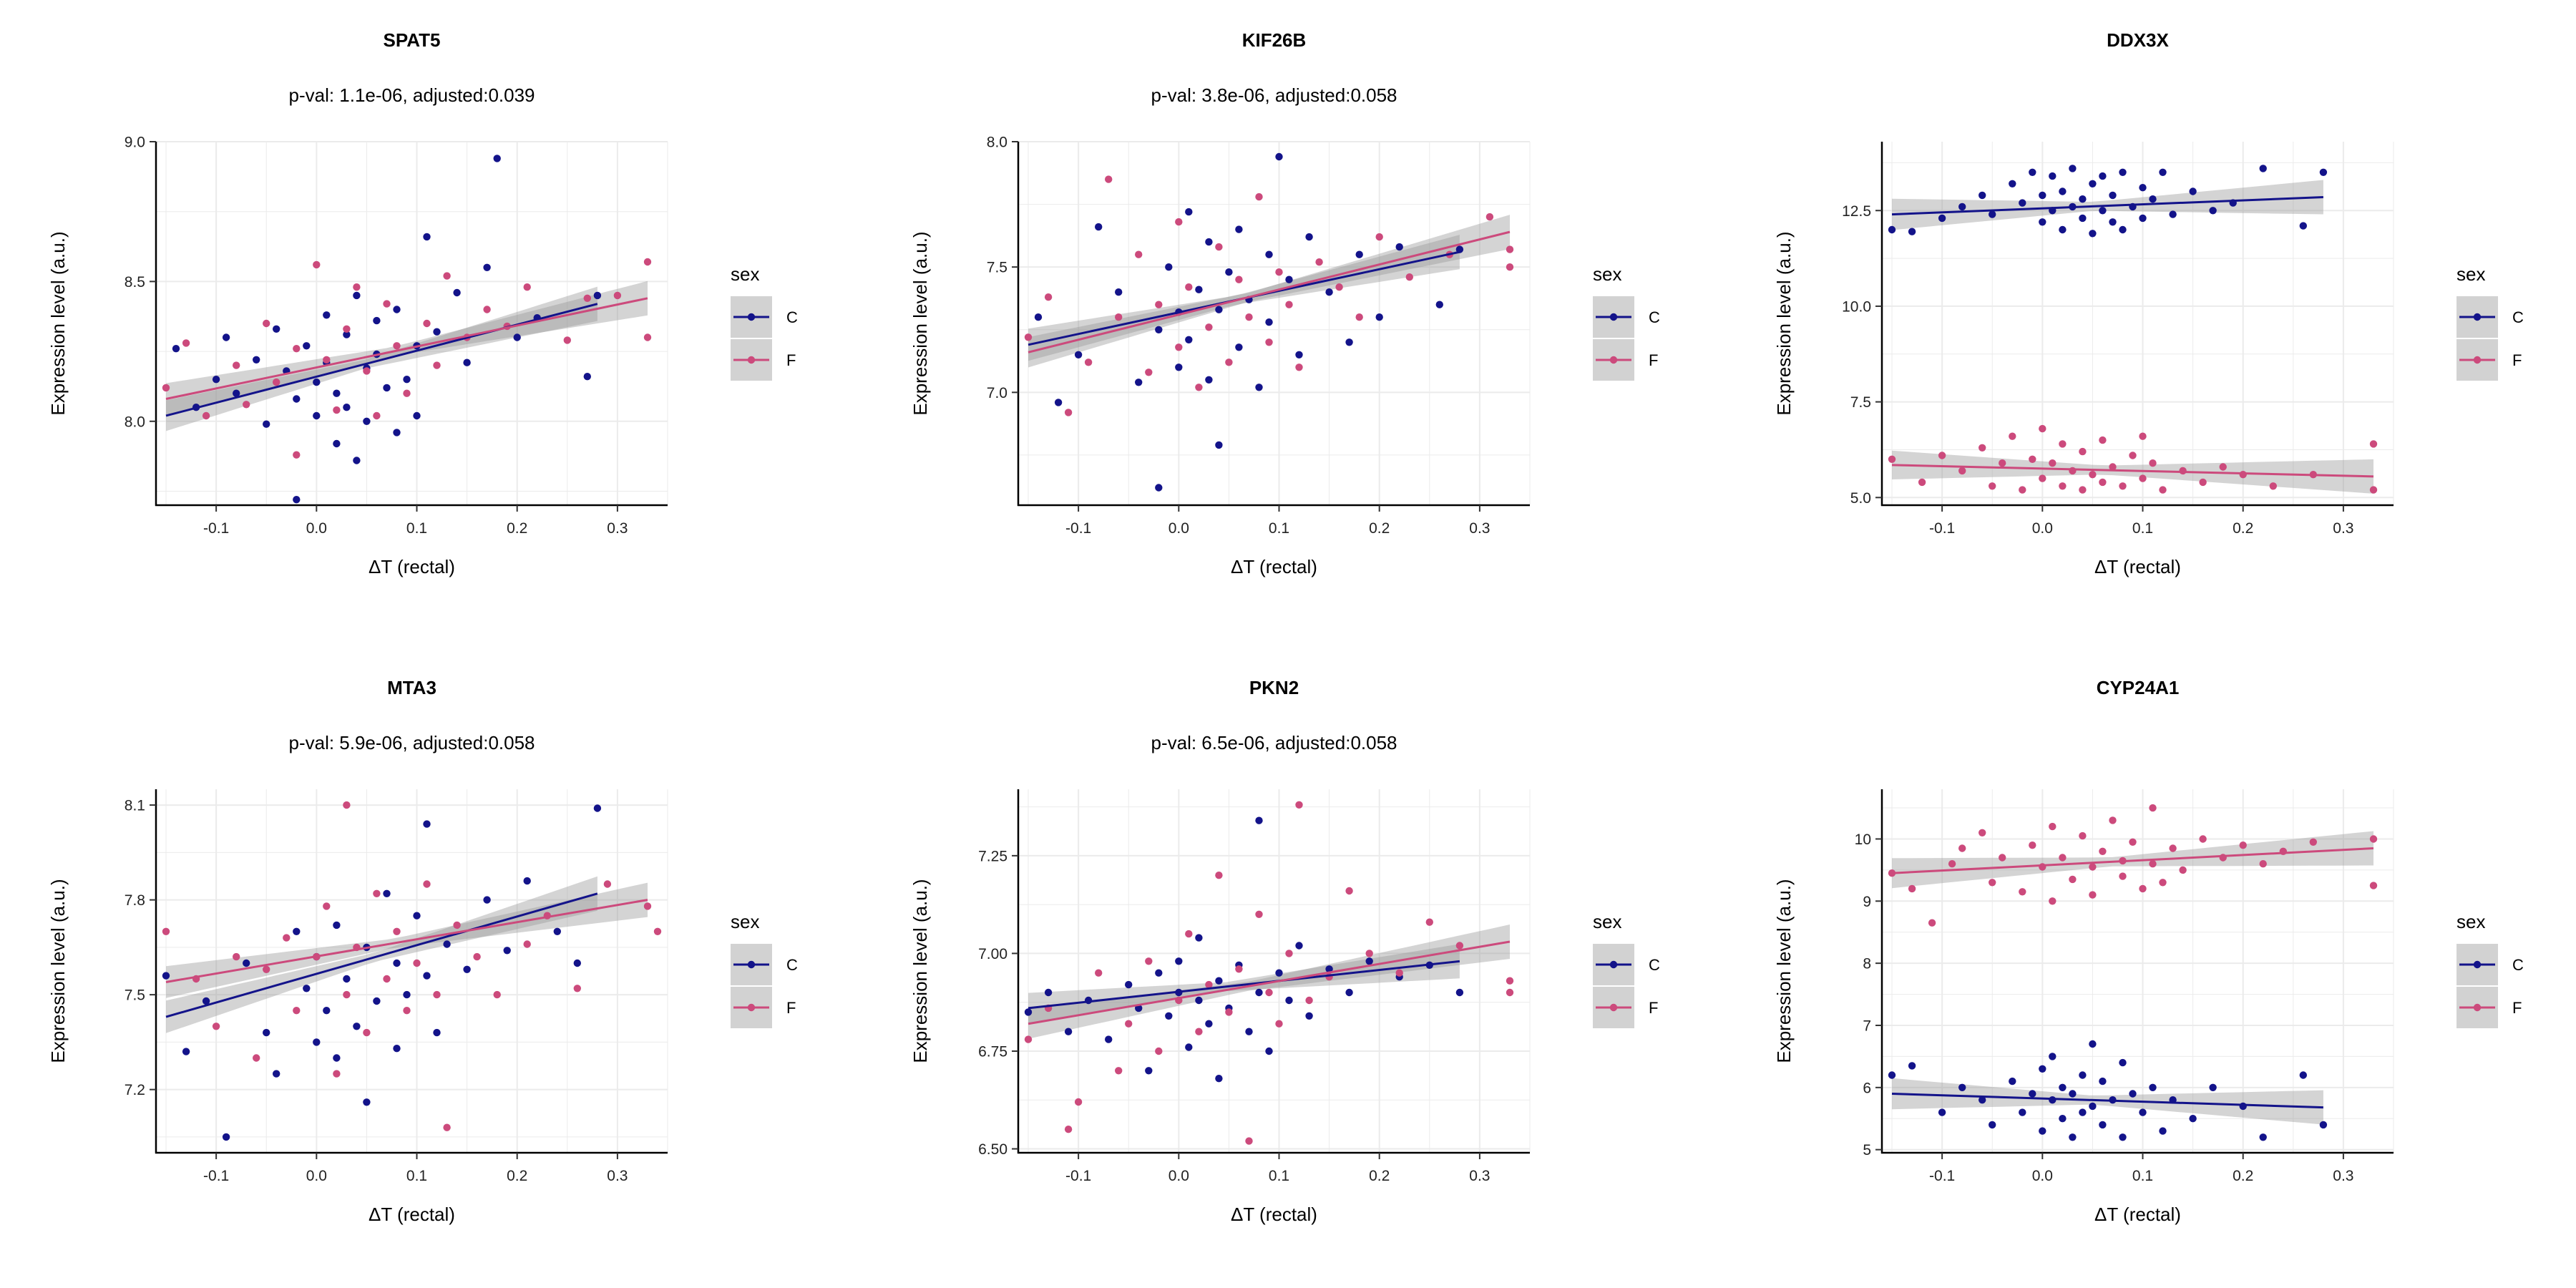 Image resolution: width=2576 pixels, height=1288 pixels. What do you see at coordinates (2518, 317) in the screenshot?
I see `legend-label-c: C` at bounding box center [2518, 317].